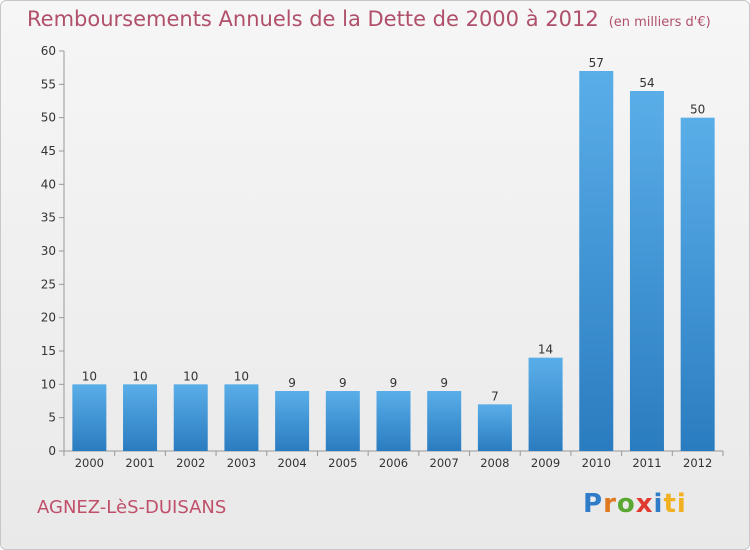 The height and width of the screenshot is (550, 750). I want to click on bar-value-label: 14, so click(545, 350).